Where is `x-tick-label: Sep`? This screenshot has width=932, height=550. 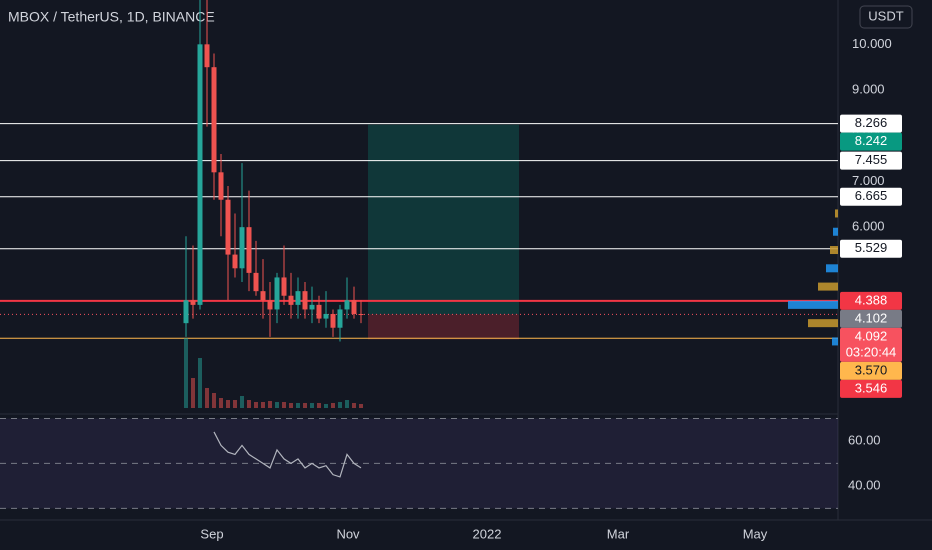
x-tick-label: Sep is located at coordinates (211, 533).